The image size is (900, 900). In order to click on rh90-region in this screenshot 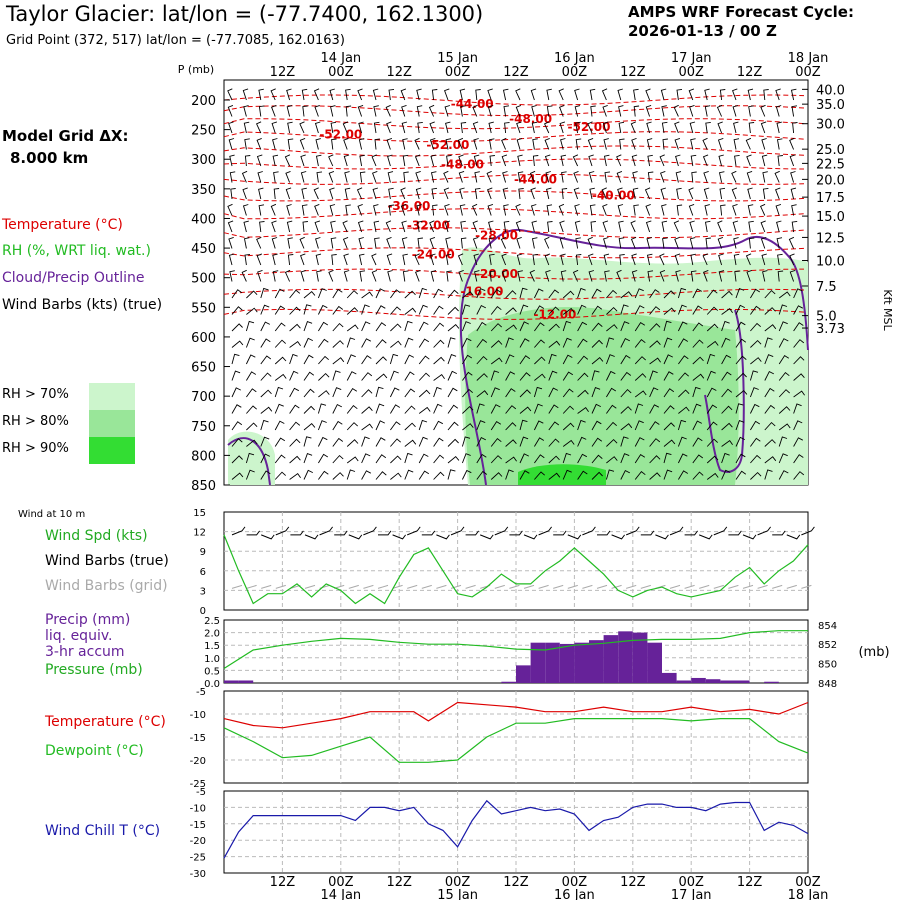, I will do `click(562, 474)`.